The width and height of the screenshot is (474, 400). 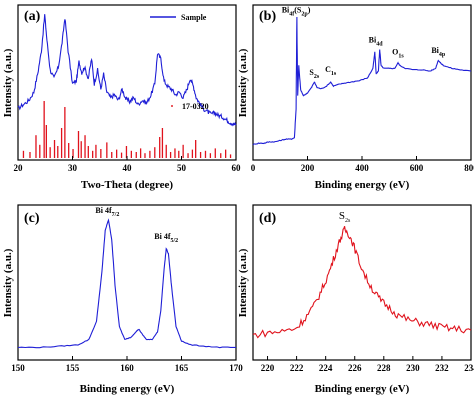 What do you see at coordinates (268, 368) in the screenshot?
I see `x-tick-label: 220` at bounding box center [268, 368].